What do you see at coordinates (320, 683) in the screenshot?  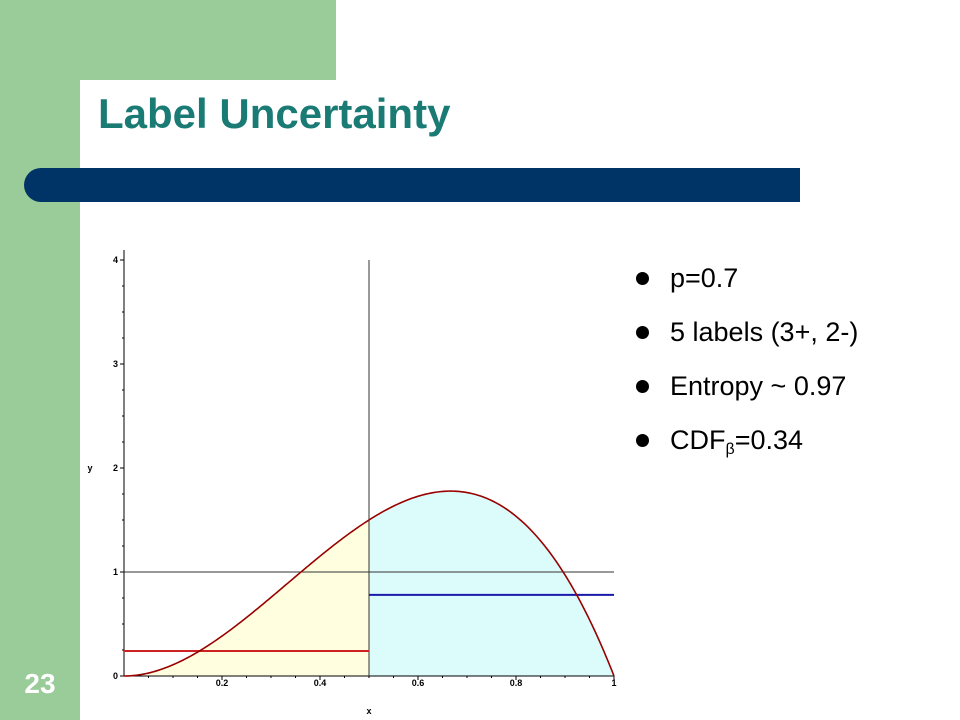 I see `x-tick-label: 0.4` at bounding box center [320, 683].